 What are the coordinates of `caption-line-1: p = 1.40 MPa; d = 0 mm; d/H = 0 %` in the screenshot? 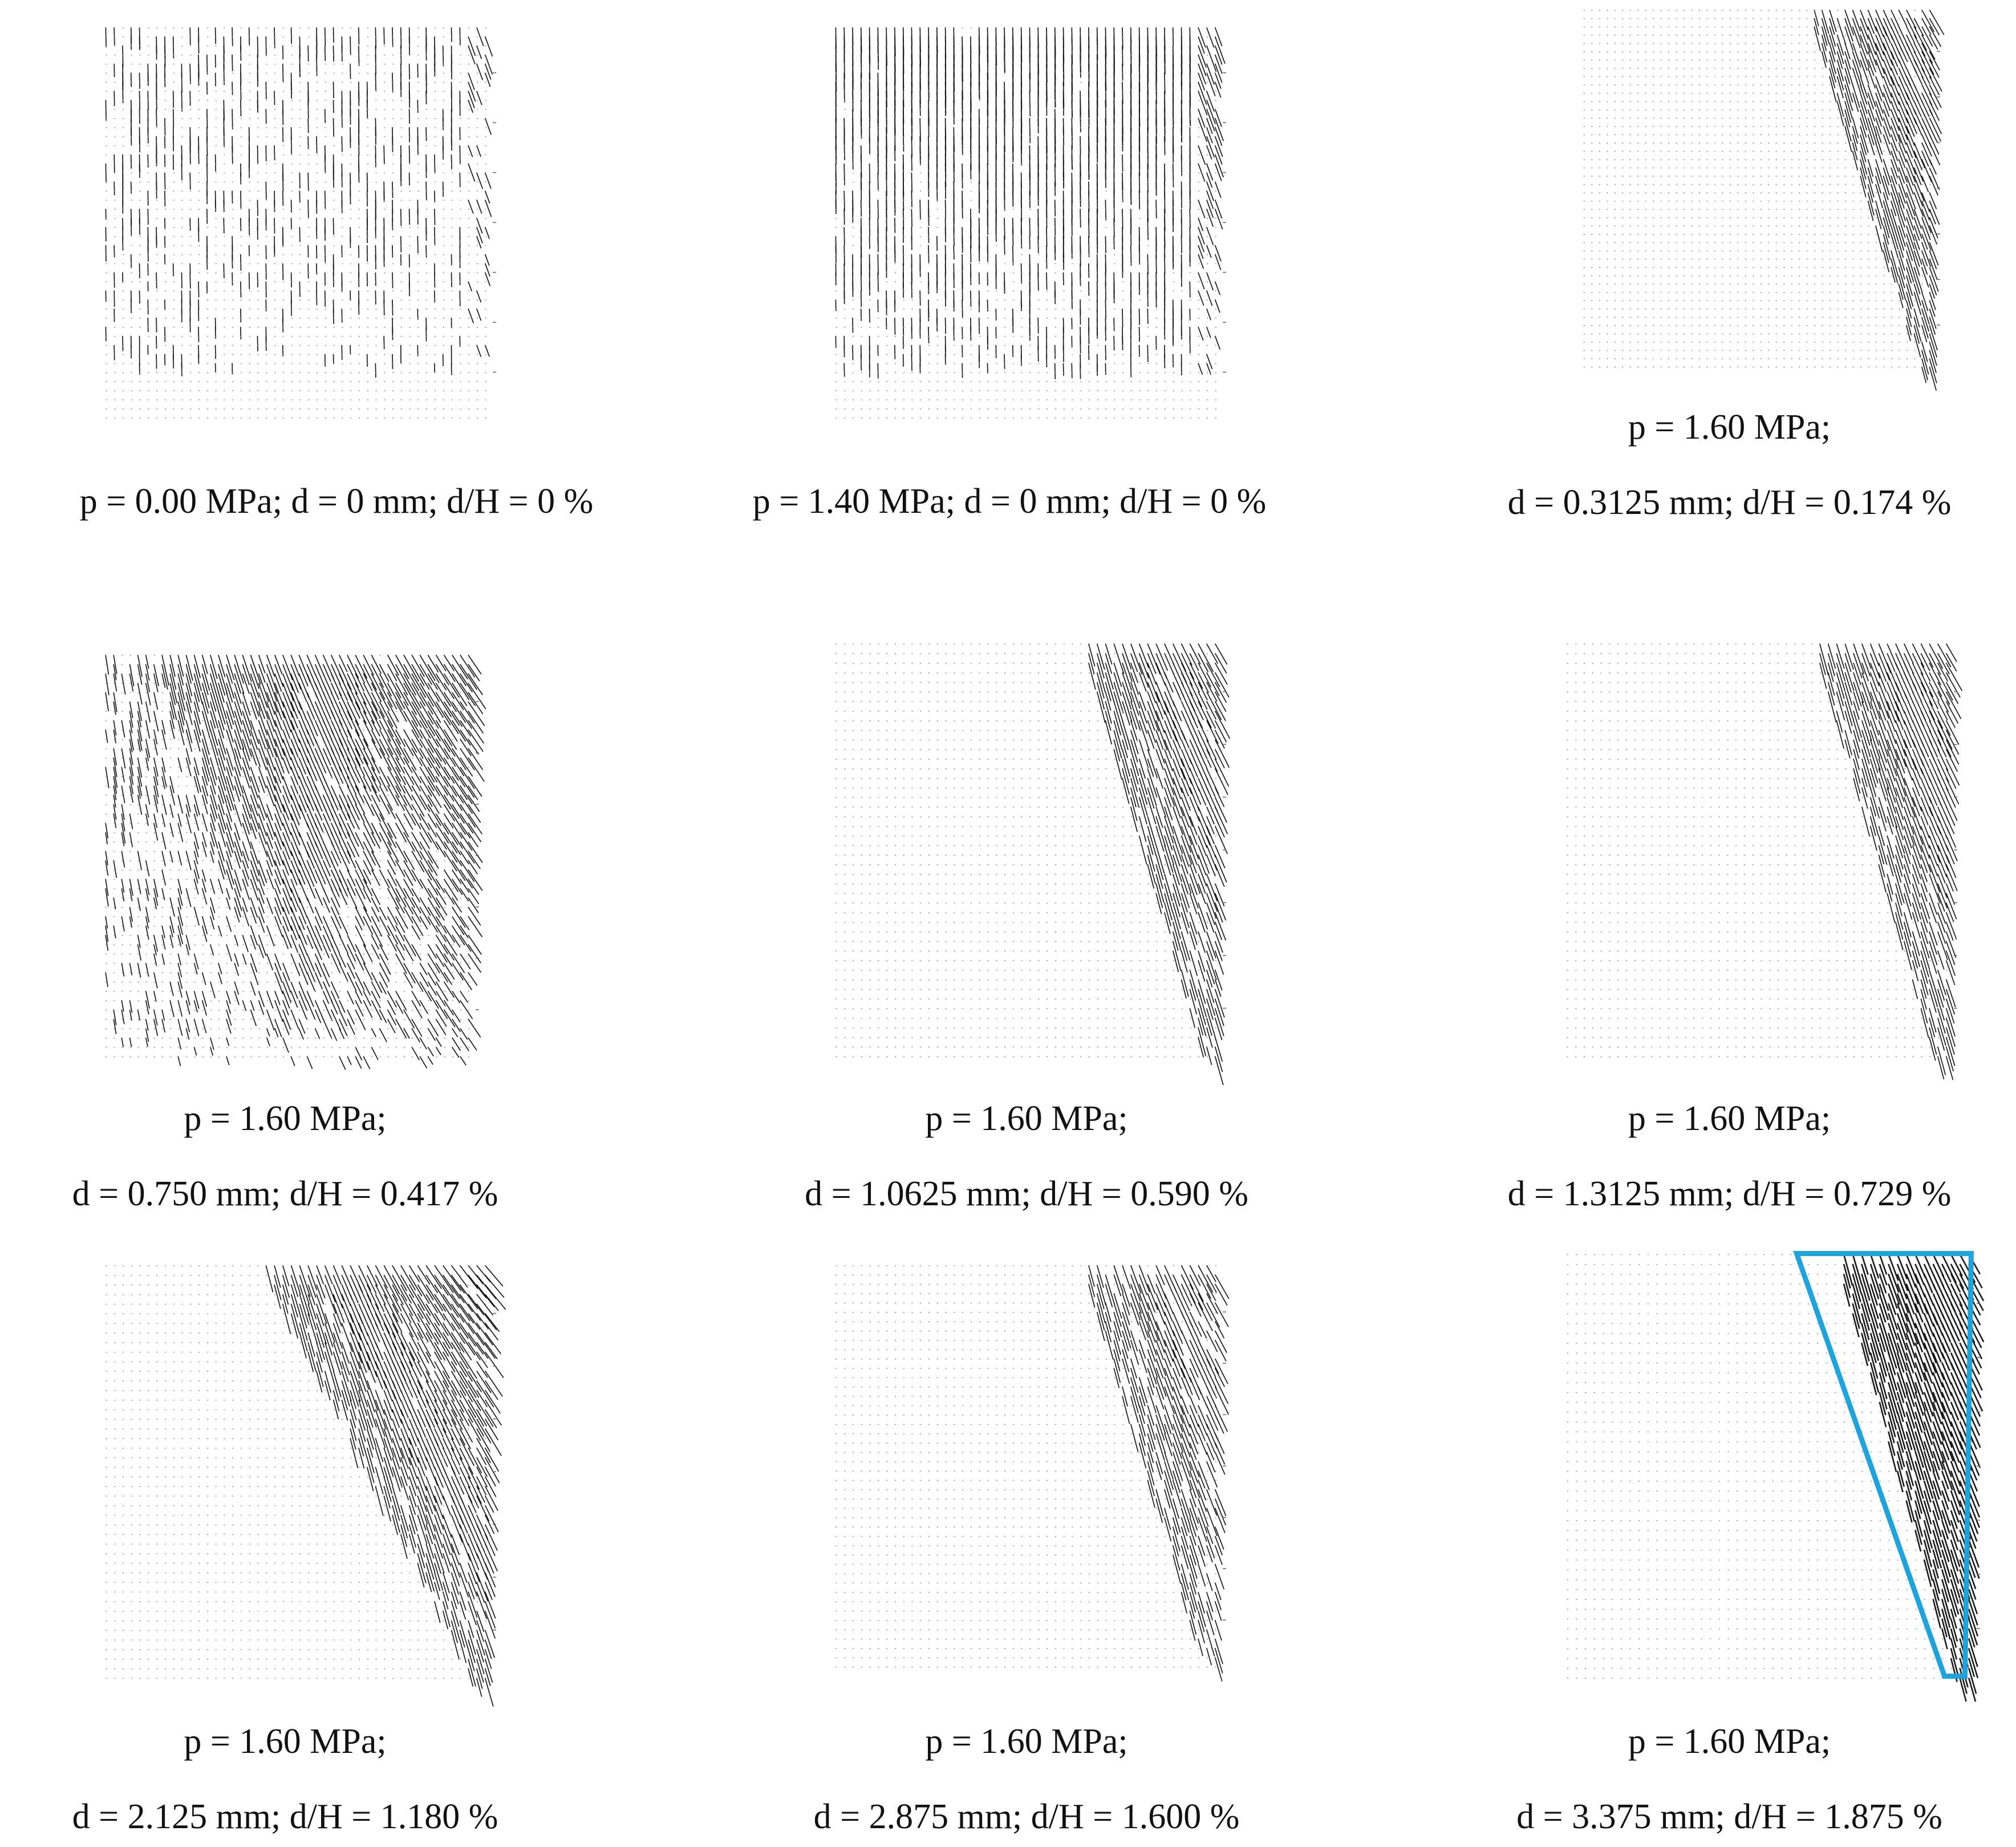 It's located at (1009, 501).